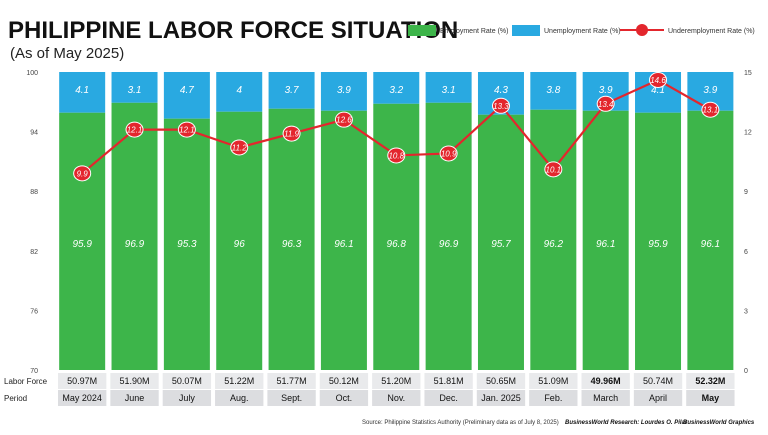  Describe the element at coordinates (233, 30) in the screenshot. I see `chart-title: PHILIPPINE LABOR FORCE SITUATION` at that location.